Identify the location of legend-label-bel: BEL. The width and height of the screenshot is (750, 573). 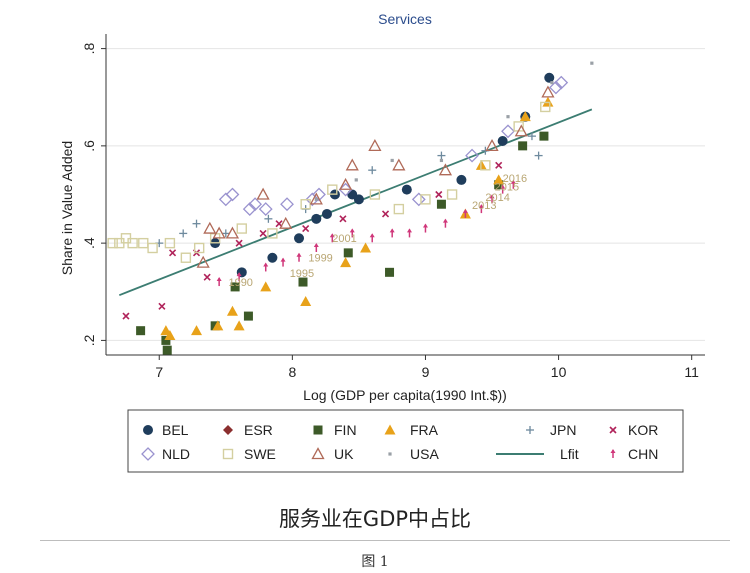
(175, 430).